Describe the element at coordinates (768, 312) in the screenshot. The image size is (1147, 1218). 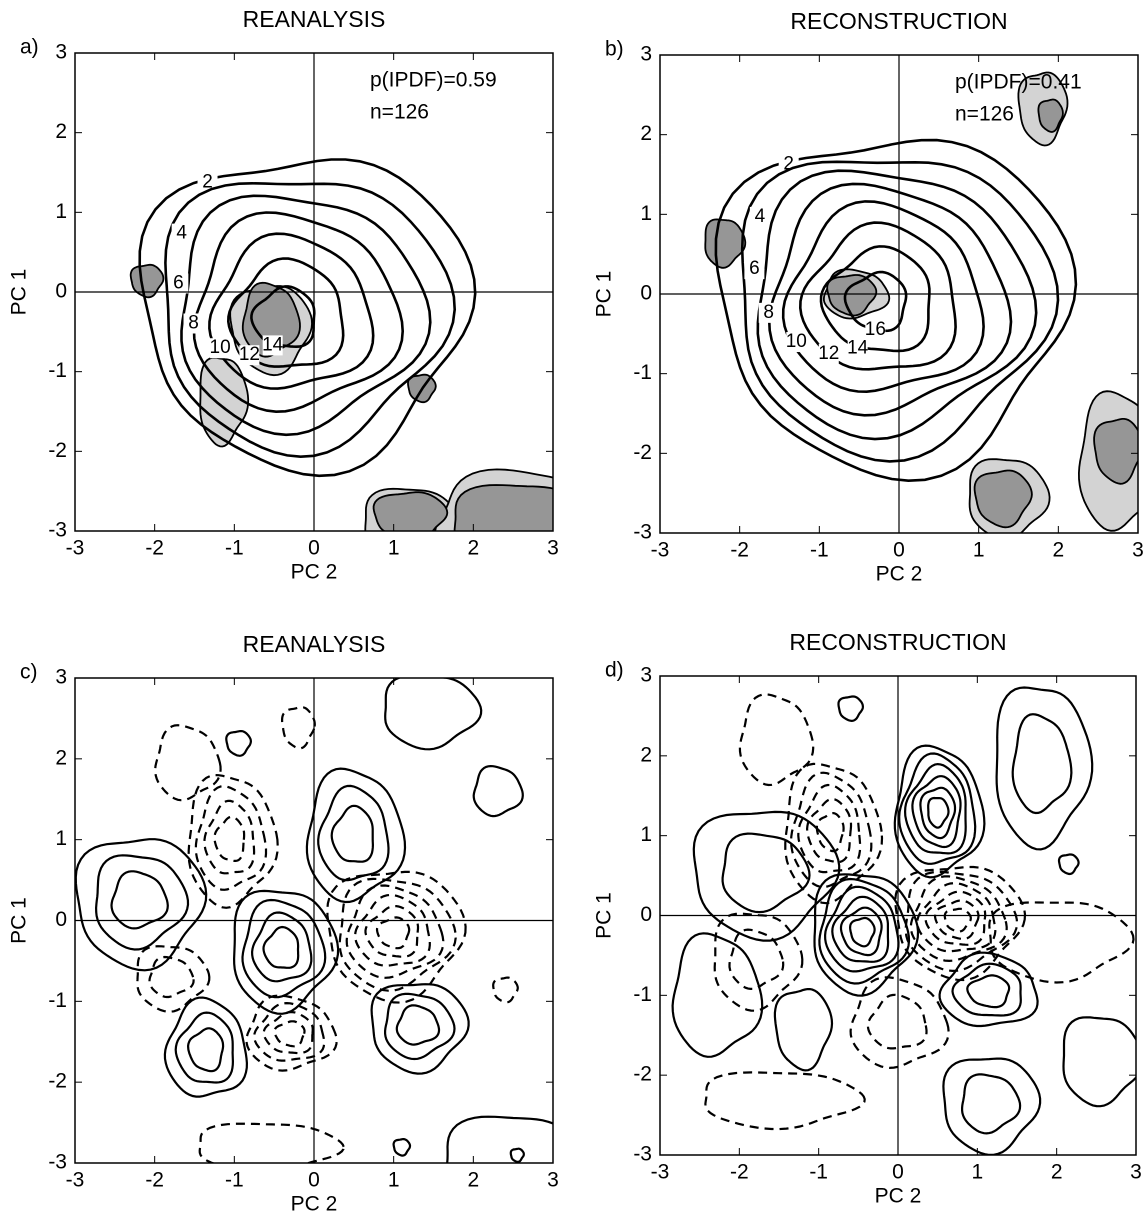
I see `contour-label: 8` at that location.